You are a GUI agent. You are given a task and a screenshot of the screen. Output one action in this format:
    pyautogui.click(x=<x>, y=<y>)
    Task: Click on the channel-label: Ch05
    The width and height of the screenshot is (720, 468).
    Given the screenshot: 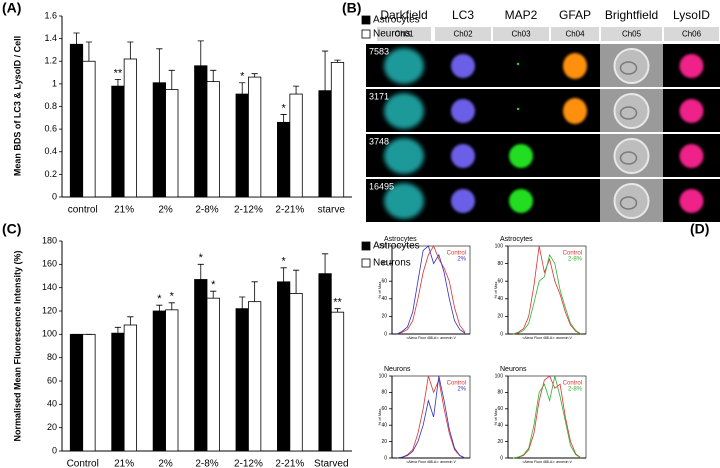 What is the action you would take?
    pyautogui.click(x=632, y=34)
    